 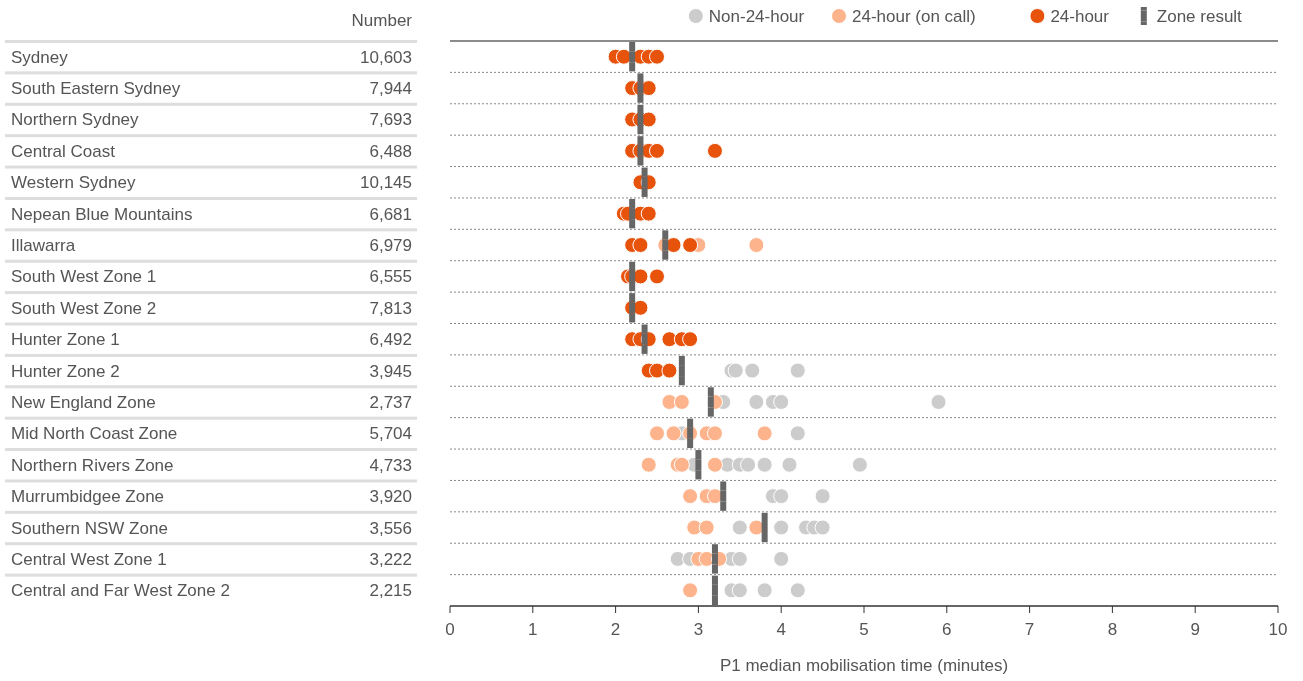 I want to click on category-label: Northern Sydney, so click(x=75, y=120).